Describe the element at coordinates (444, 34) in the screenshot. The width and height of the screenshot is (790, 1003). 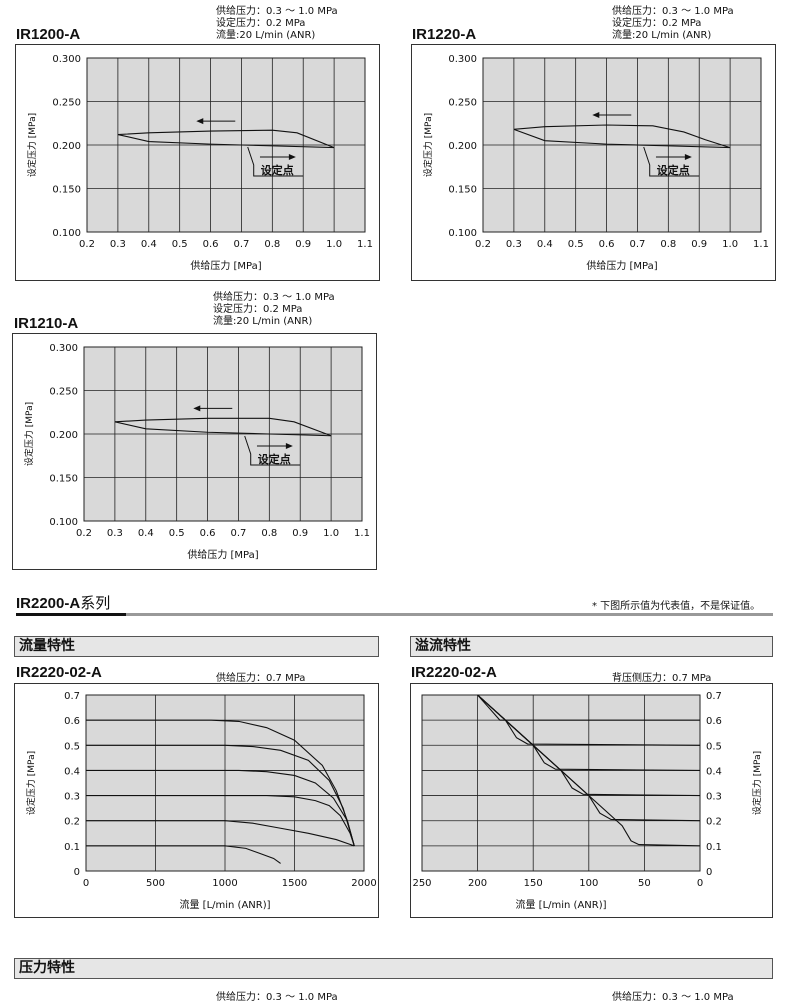
I see `chart-title-ir1220: IR1220-A` at that location.